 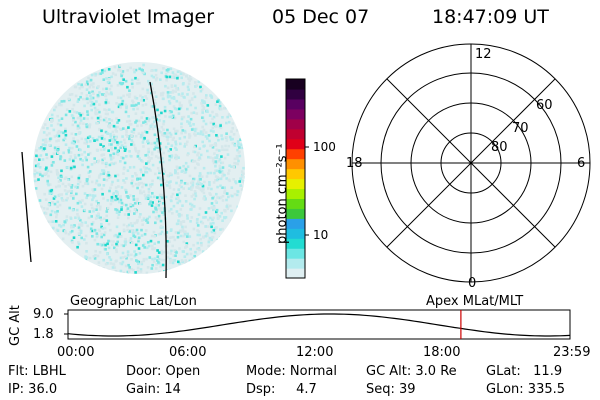 I want to click on y-tick-1-8: 1.8, so click(x=43, y=334).